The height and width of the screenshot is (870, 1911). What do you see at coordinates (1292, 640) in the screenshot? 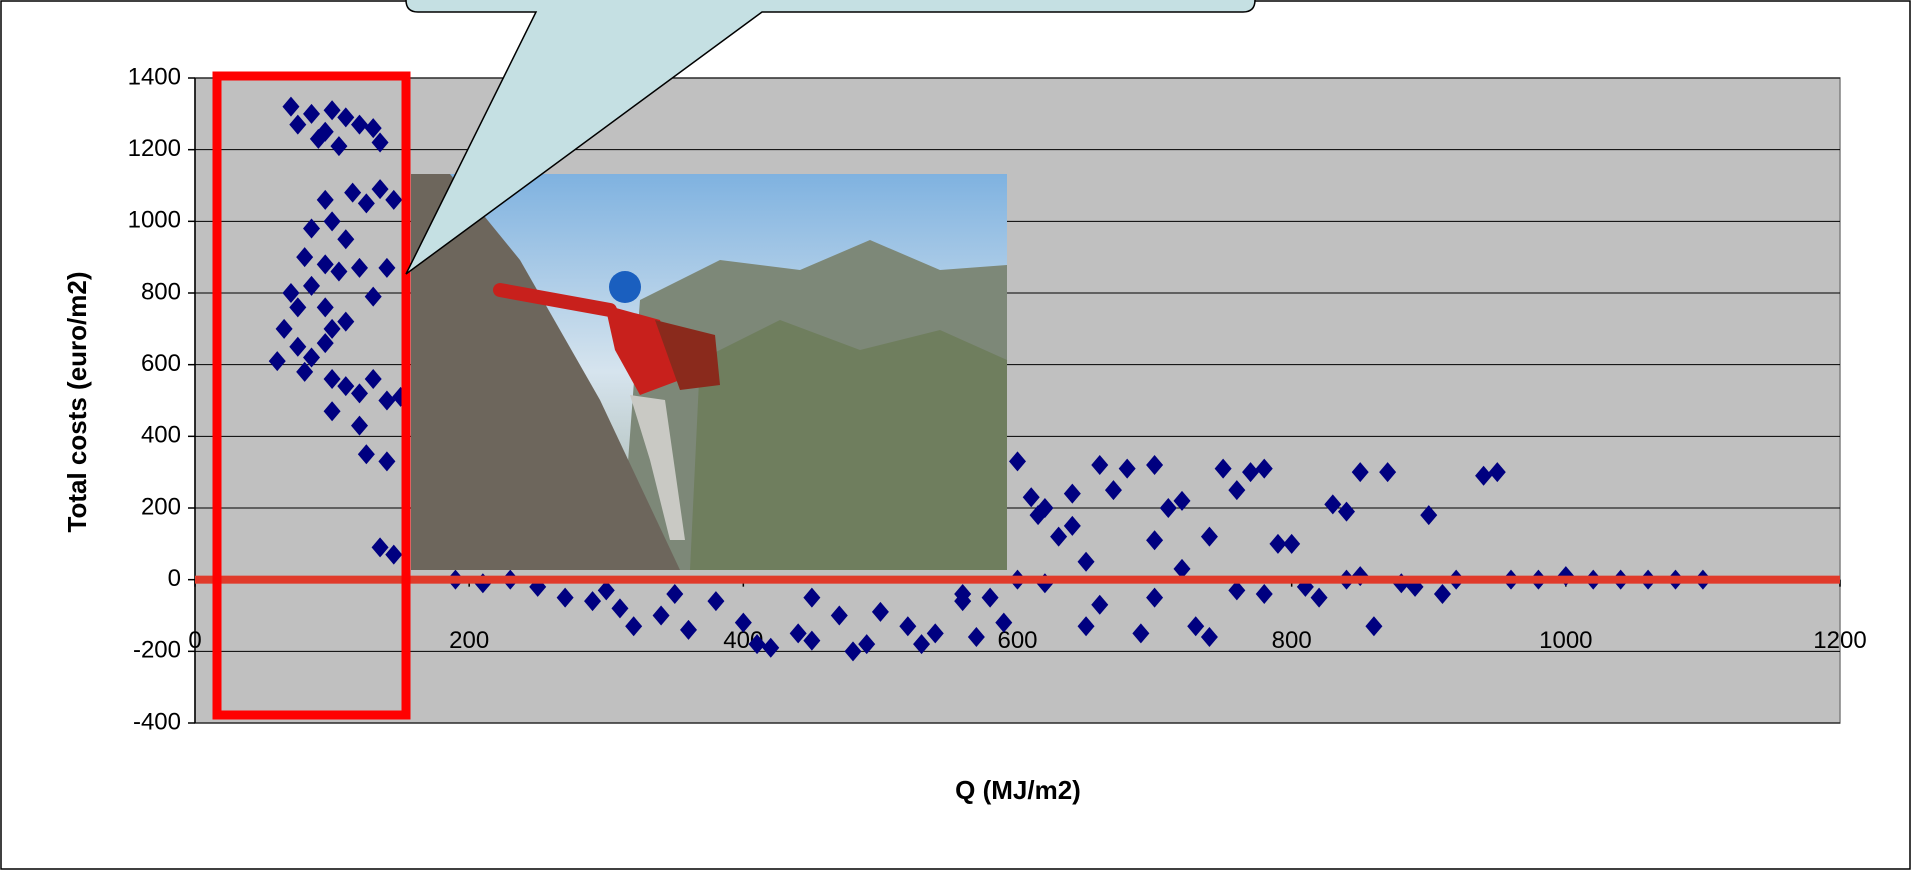
I see `x-tick-label: 800` at bounding box center [1292, 640].